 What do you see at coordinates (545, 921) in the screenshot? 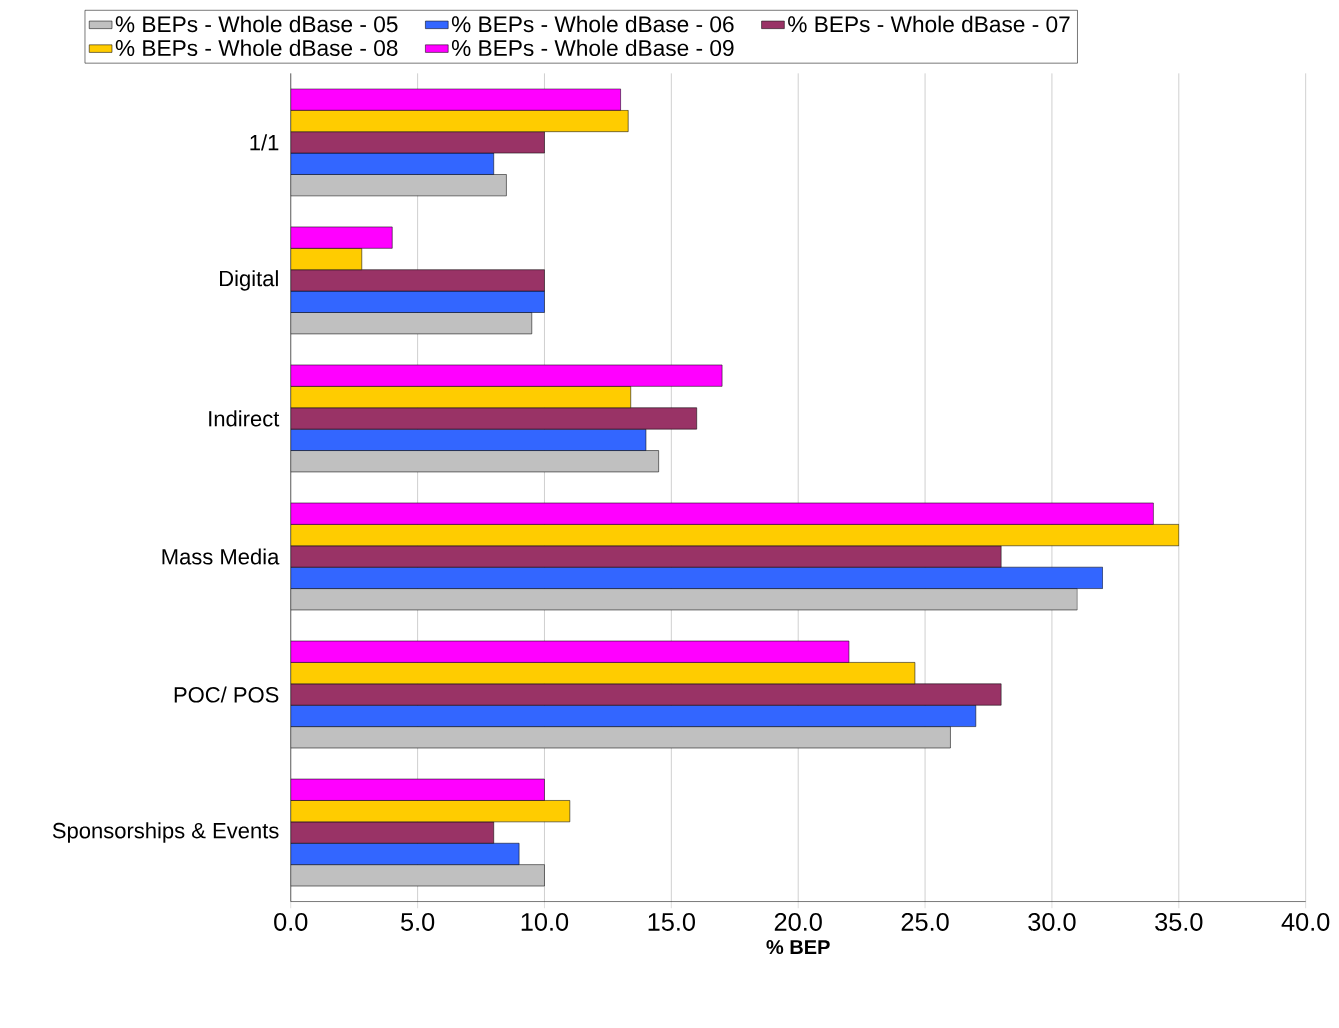
I see `x-tick-label: 10.0` at bounding box center [545, 921].